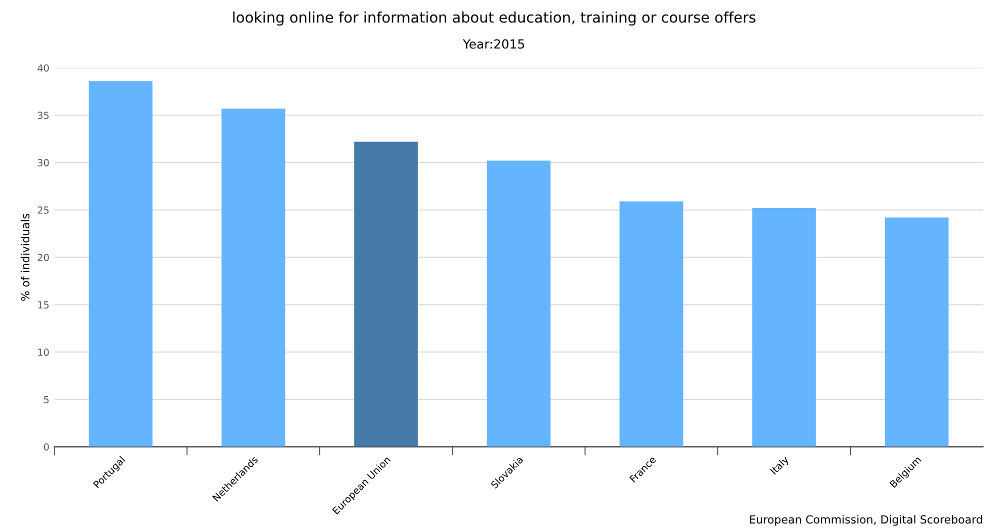 The height and width of the screenshot is (530, 988). Describe the element at coordinates (43, 210) in the screenshot. I see `y-tick-label: 25` at that location.